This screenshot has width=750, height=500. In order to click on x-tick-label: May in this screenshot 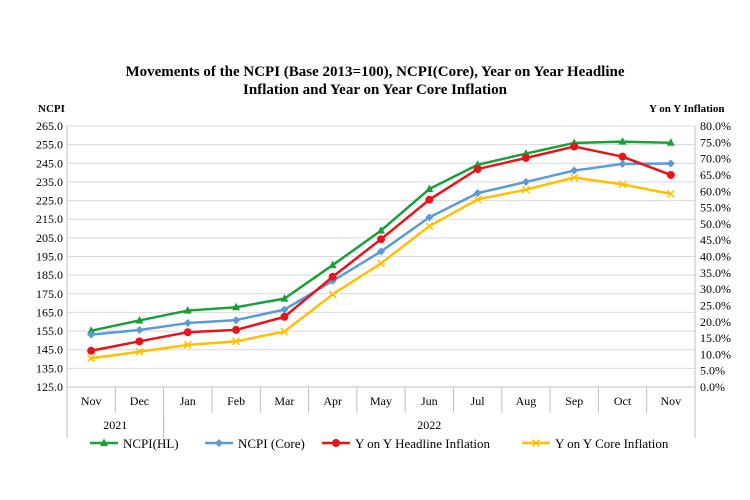, I will do `click(381, 401)`.